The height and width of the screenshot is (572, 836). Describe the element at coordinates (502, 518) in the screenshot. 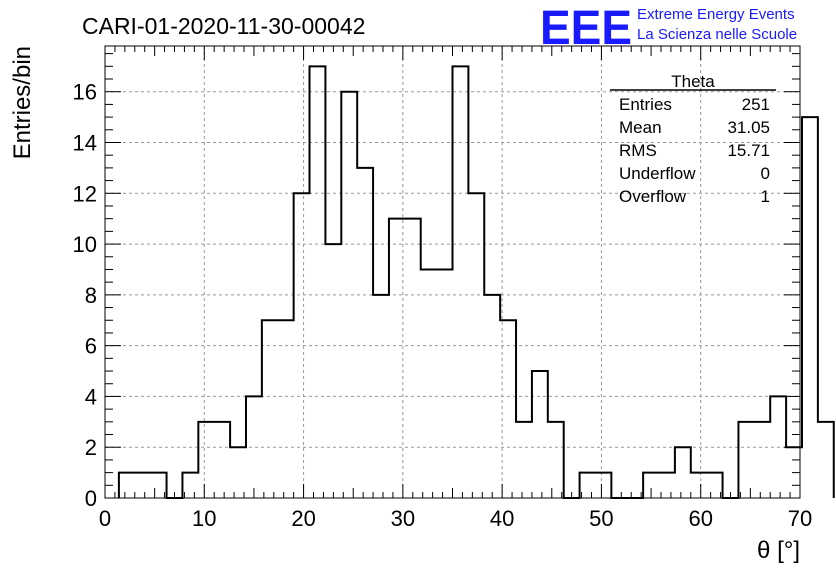

I see `x-tick-label: 40` at that location.